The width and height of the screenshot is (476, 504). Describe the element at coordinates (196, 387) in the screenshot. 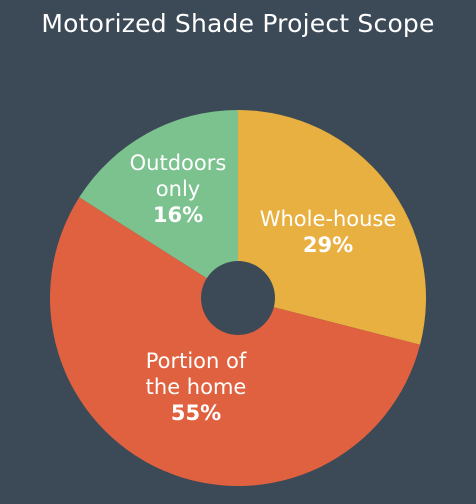

I see `slice-label-1: the home` at that location.